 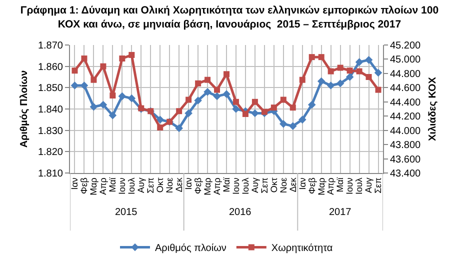 I want to click on y-tick-label: 1.850, so click(x=51, y=88).